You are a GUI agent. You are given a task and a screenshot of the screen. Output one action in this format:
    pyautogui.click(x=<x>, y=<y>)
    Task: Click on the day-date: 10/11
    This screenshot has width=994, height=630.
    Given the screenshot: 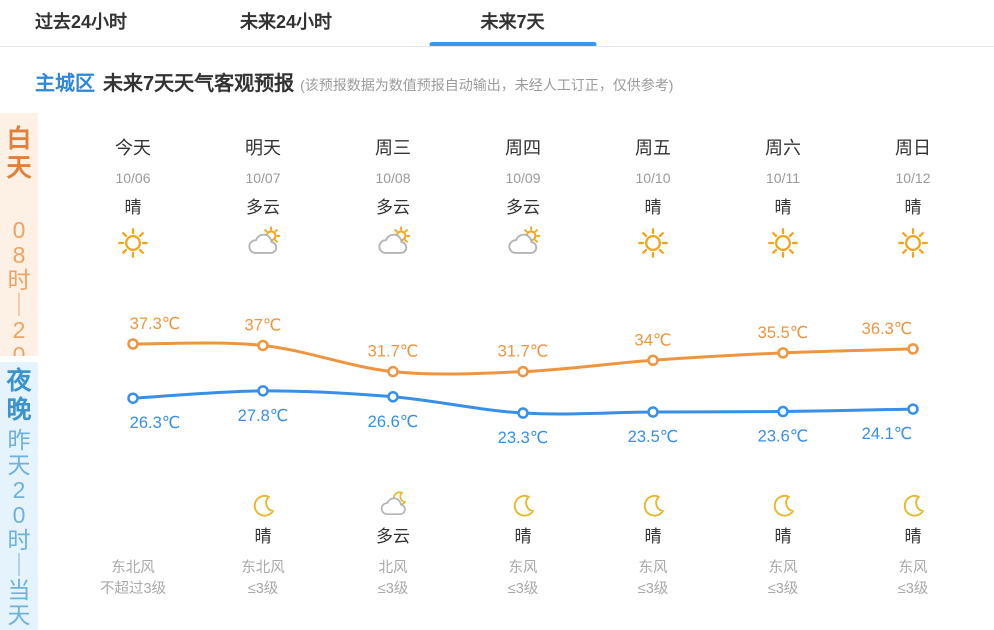 What is the action you would take?
    pyautogui.click(x=783, y=178)
    